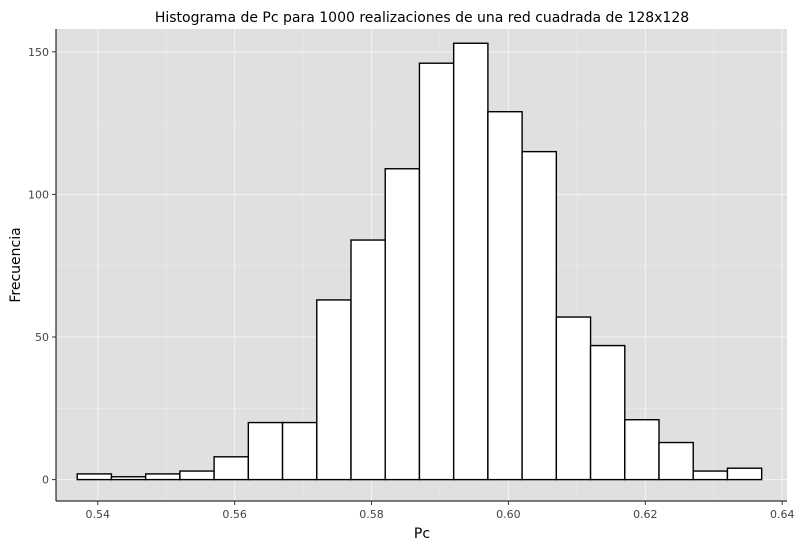 The height and width of the screenshot is (550, 796). What do you see at coordinates (234, 514) in the screenshot?
I see `x-tick-label: 0.56` at bounding box center [234, 514].